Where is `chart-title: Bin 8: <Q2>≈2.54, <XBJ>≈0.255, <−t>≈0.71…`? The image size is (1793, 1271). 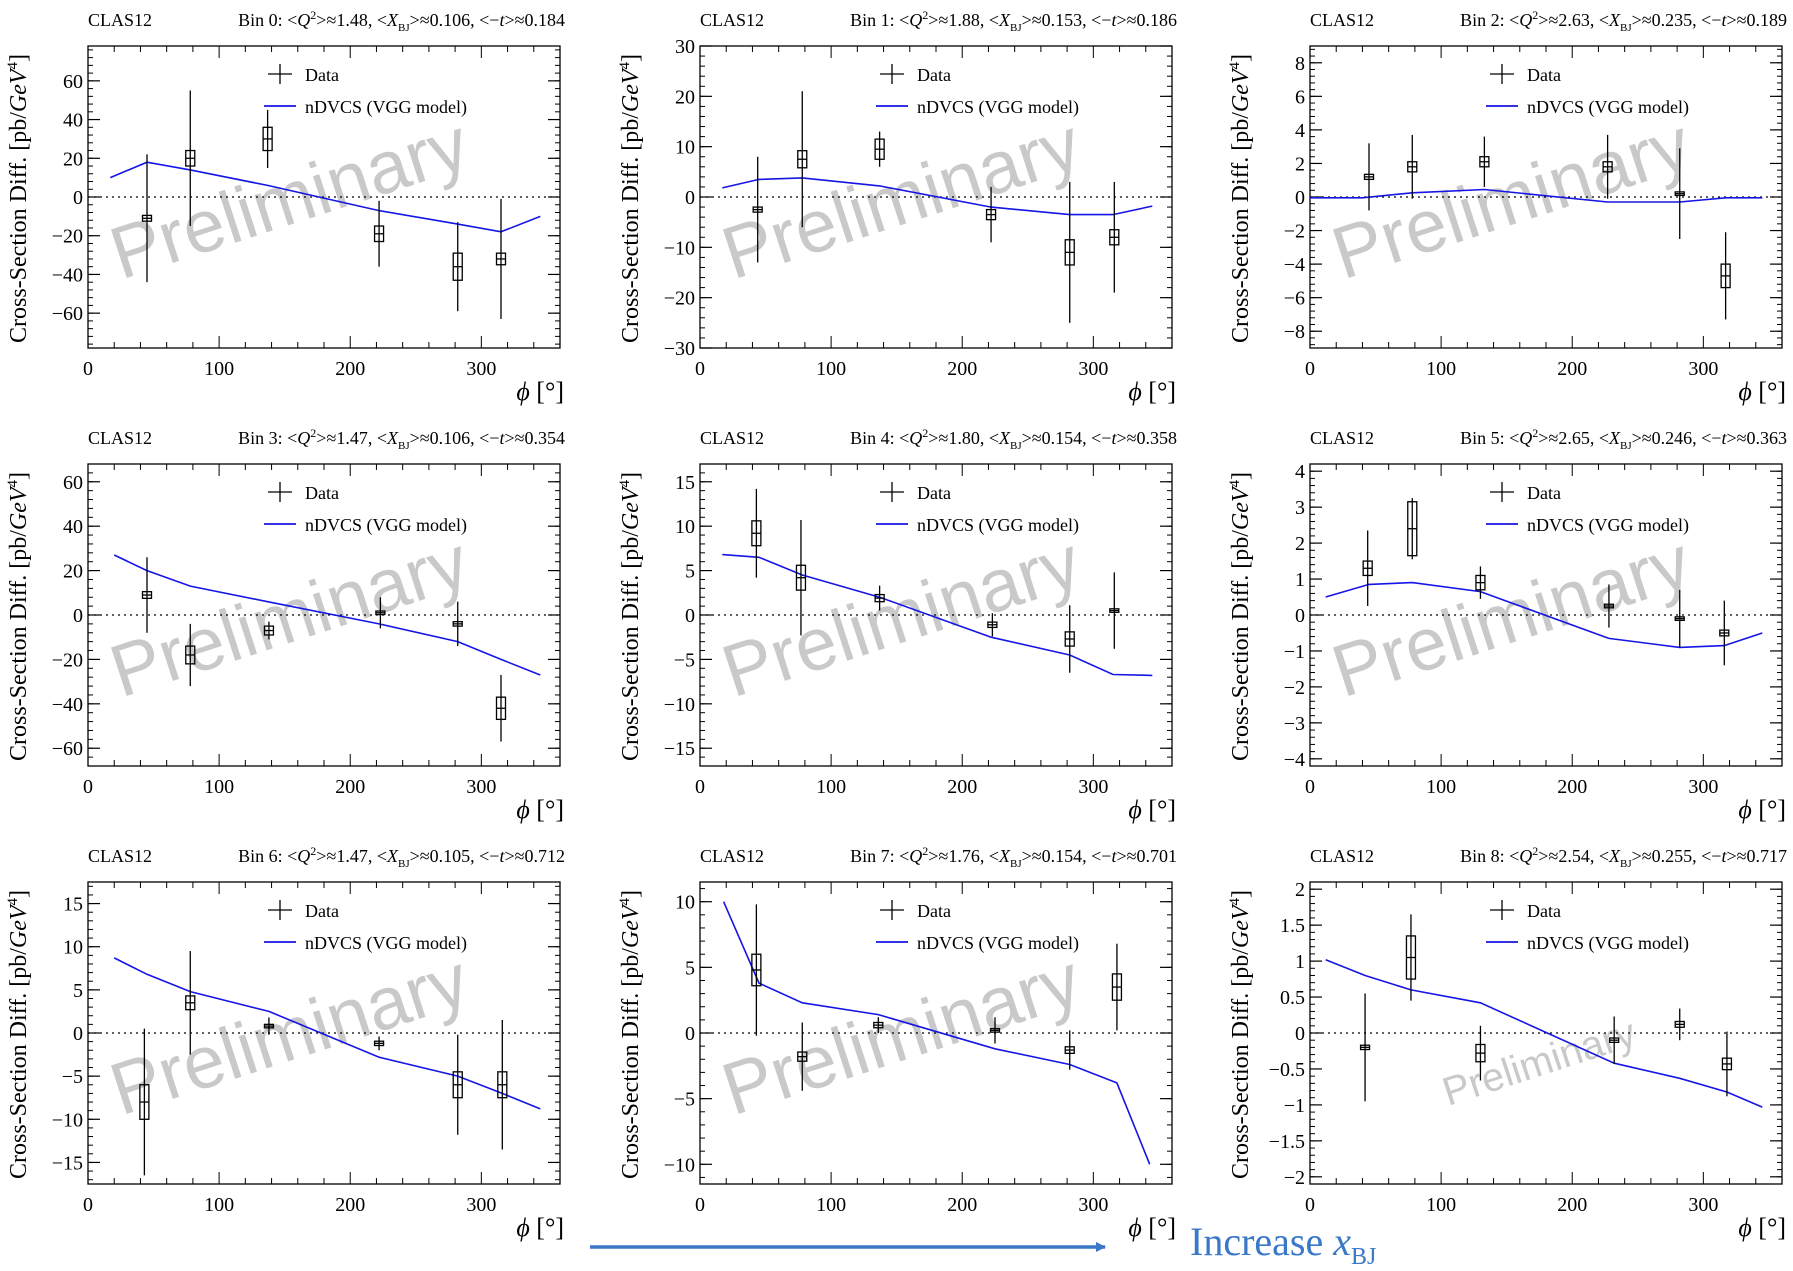
chart-title: Bin 8: <Q2>≈2.54, <XBJ>≈0.255, <−t>≈0.71… is located at coordinates (1623, 857).